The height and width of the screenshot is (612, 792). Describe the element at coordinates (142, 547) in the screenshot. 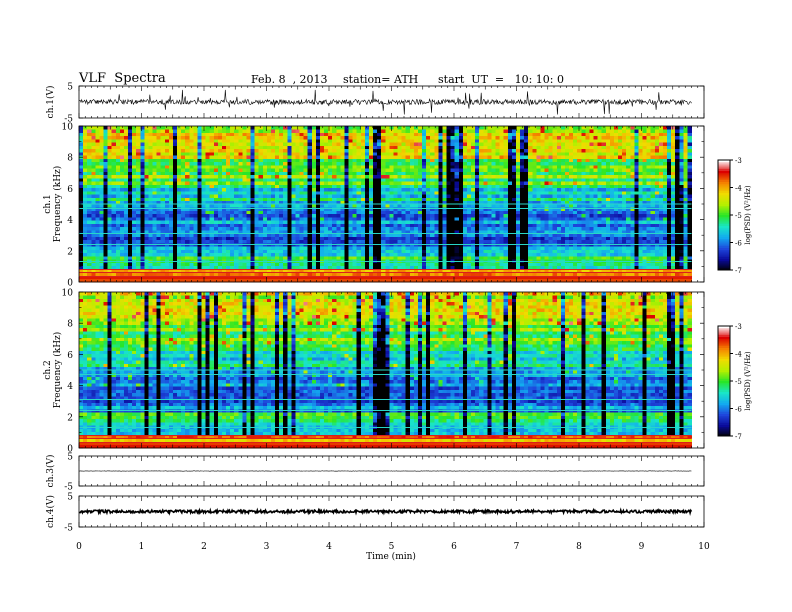

I see `x-tick-label: 1` at that location.